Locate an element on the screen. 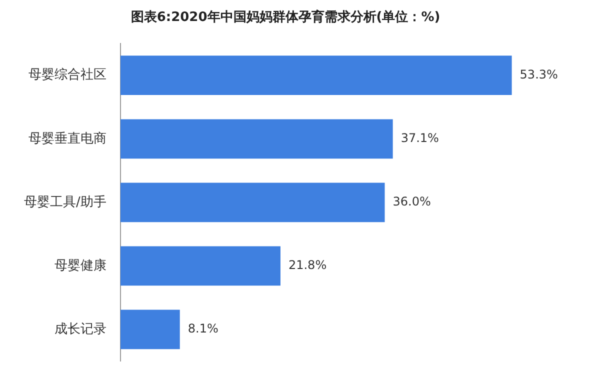 The image size is (611, 383). data-label: 8.1% is located at coordinates (203, 329).